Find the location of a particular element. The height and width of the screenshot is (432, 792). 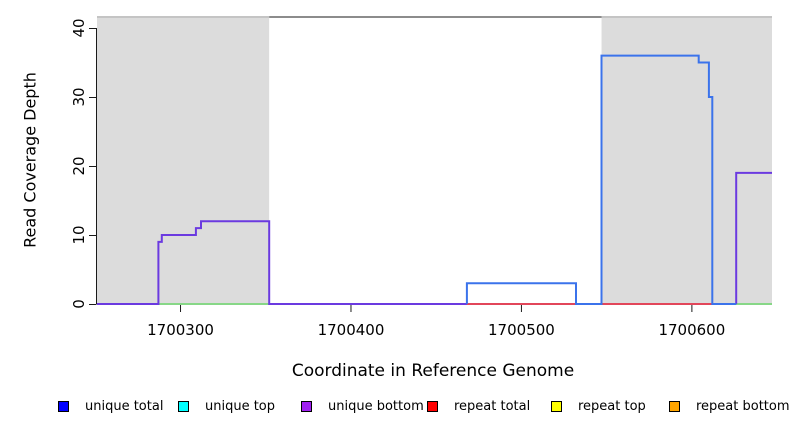

legend-label: unique total is located at coordinates (124, 406).